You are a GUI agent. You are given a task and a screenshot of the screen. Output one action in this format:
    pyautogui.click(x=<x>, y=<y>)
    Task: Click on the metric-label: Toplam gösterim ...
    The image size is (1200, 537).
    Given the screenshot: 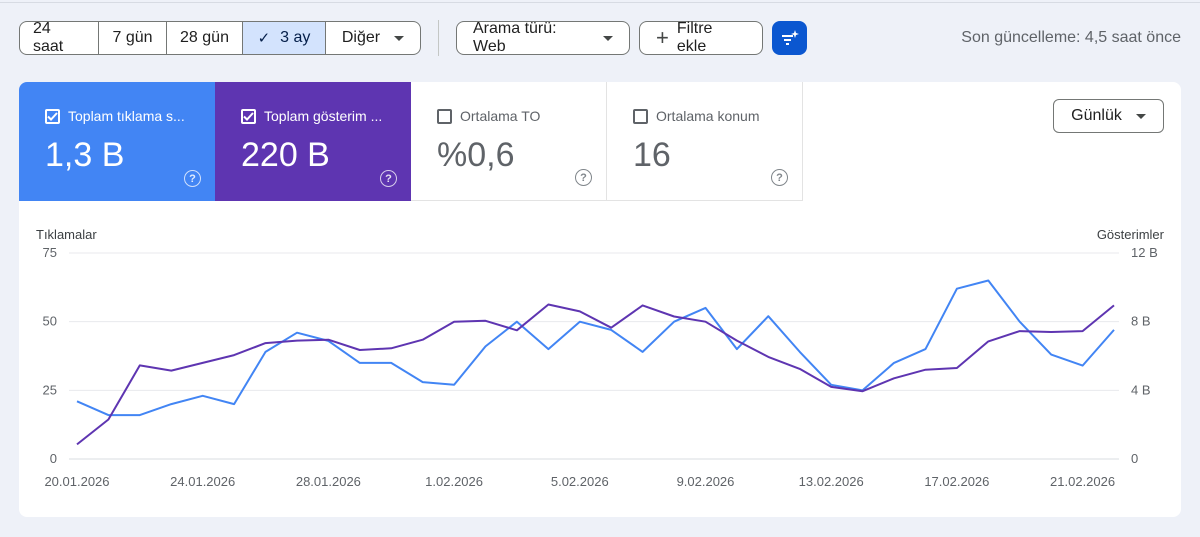 What is the action you would take?
    pyautogui.click(x=323, y=116)
    